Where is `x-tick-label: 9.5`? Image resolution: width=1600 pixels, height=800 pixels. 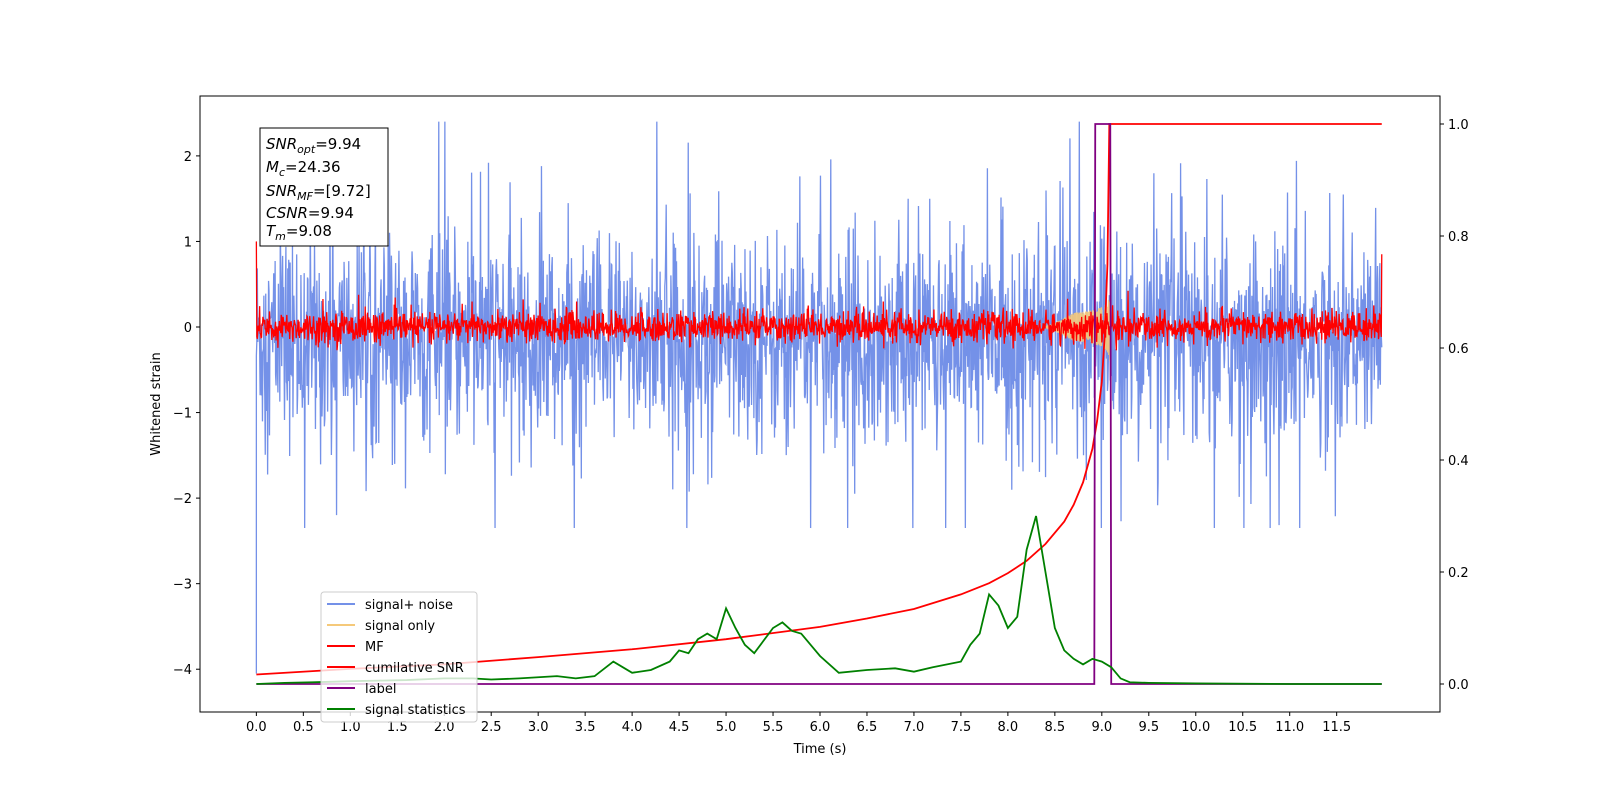 x-tick-label: 9.5 is located at coordinates (1148, 727).